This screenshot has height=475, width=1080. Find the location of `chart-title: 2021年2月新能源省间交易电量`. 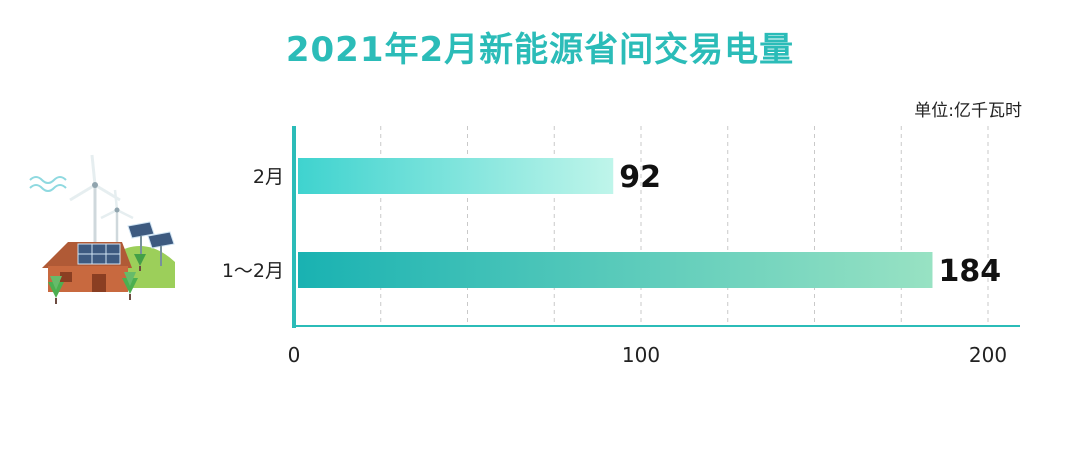

chart-title: 2021年2月新能源省间交易电量 is located at coordinates (540, 50).